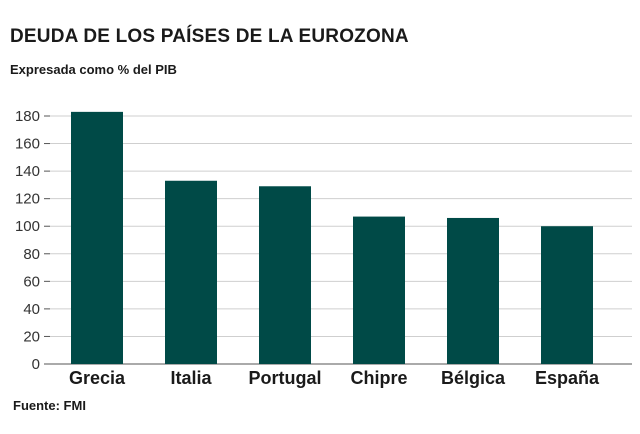 The image size is (640, 434). I want to click on bar-chipre, so click(379, 290).